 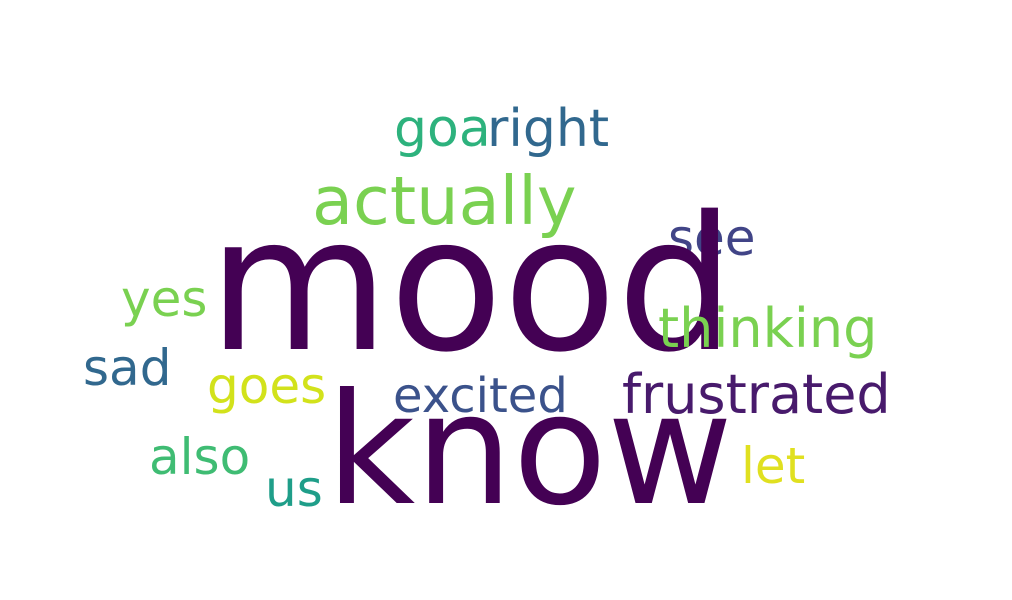 What do you see at coordinates (529, 450) in the screenshot?
I see `word-know: know` at bounding box center [529, 450].